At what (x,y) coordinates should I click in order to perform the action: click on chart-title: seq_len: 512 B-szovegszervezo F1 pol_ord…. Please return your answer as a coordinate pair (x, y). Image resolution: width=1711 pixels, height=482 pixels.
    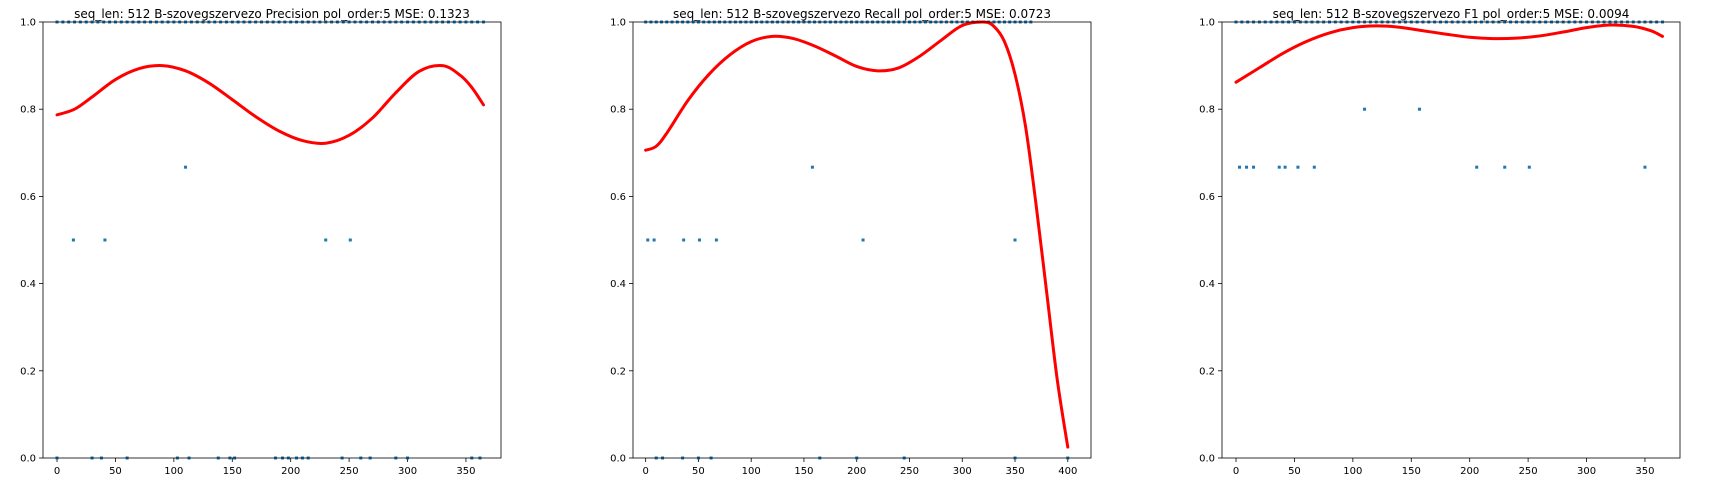
    Looking at the image, I should click on (1451, 14).